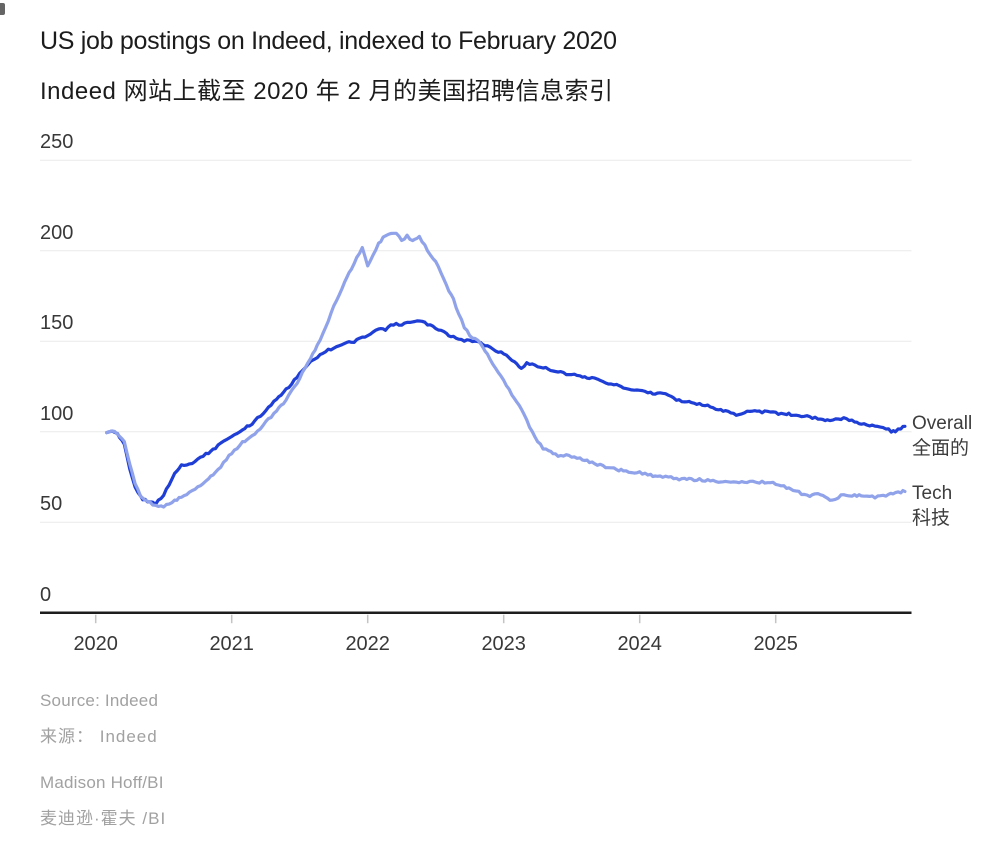  I want to click on legend-overall-en: Overall, so click(942, 423).